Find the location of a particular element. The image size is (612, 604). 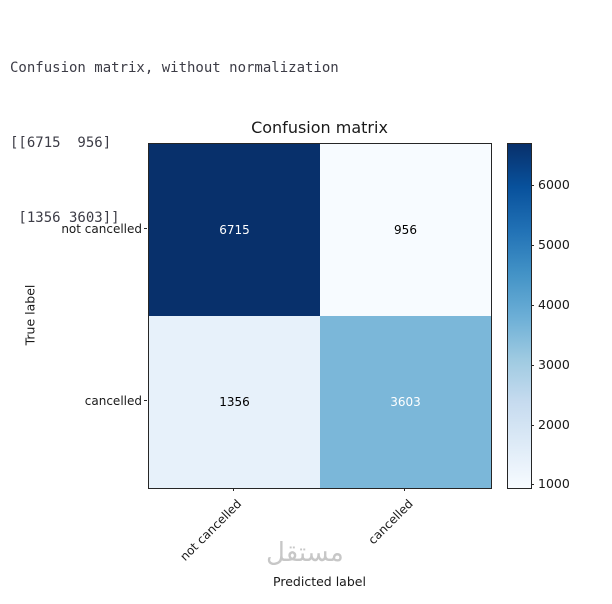

heatmap-cell-0-0: 6715 is located at coordinates (234, 230).